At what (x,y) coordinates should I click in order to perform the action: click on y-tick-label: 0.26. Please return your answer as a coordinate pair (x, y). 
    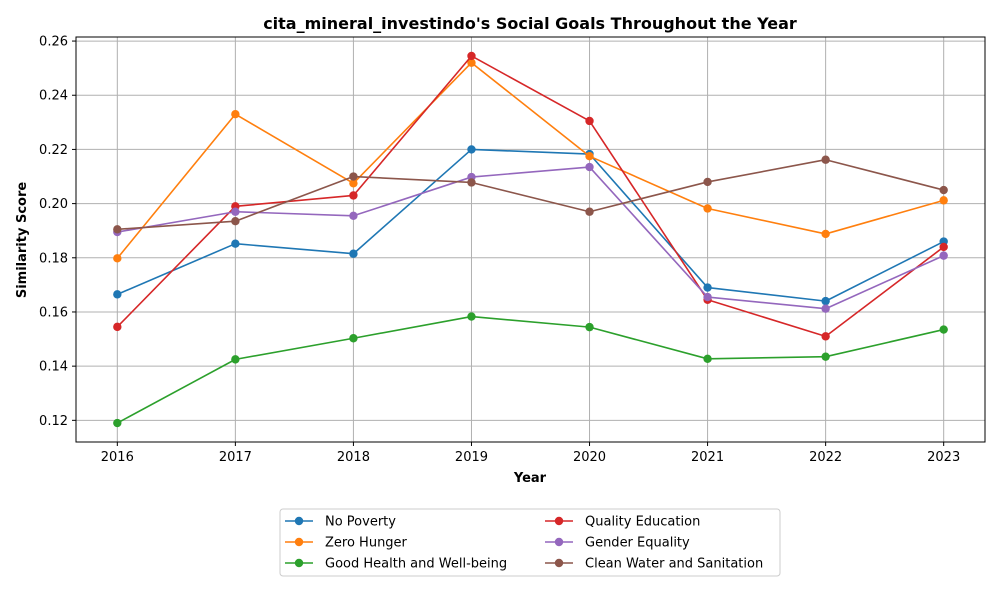
    Looking at the image, I should click on (53, 42).